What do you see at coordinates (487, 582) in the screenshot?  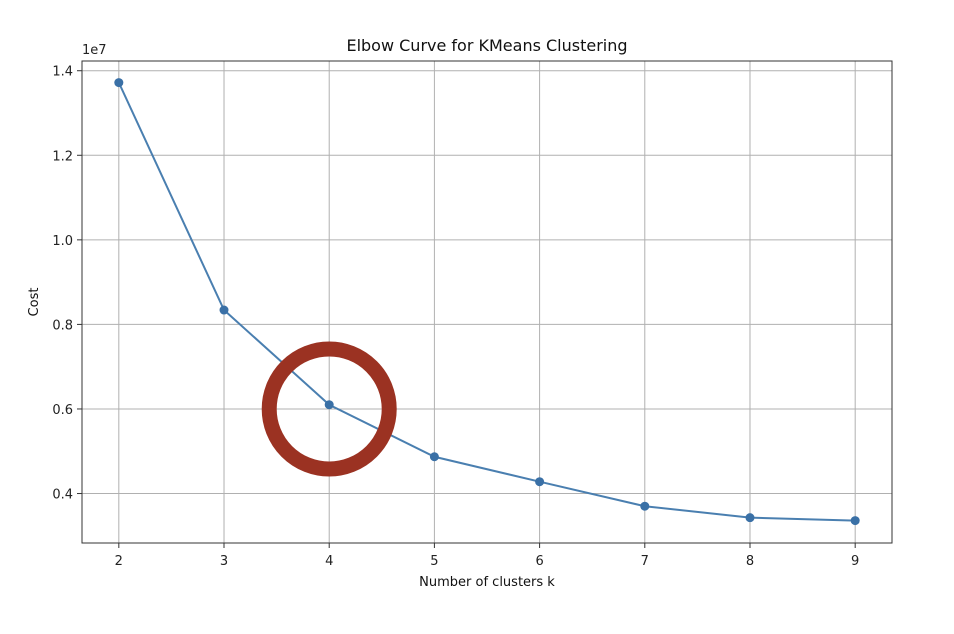 I see `x-axis-label: Number of clusters k` at bounding box center [487, 582].